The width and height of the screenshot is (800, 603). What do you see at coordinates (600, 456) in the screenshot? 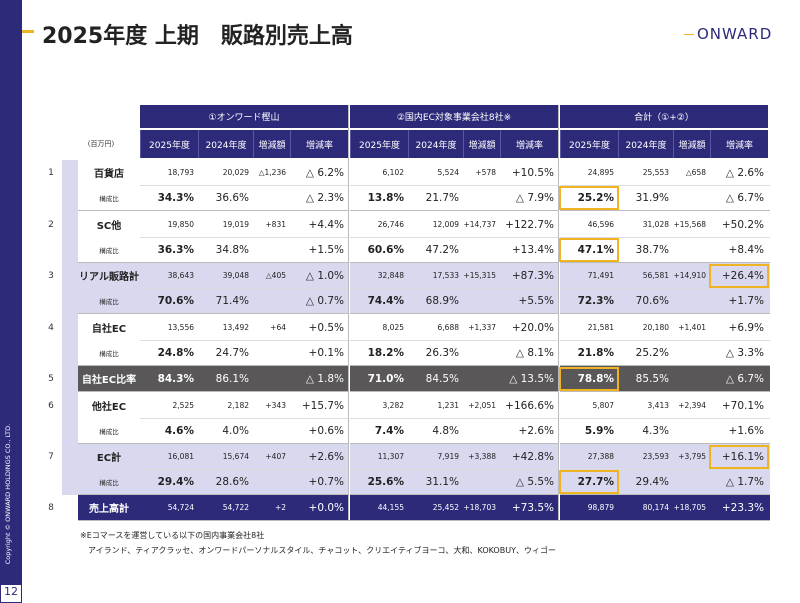
I see `cell: 27,388` at bounding box center [600, 456].